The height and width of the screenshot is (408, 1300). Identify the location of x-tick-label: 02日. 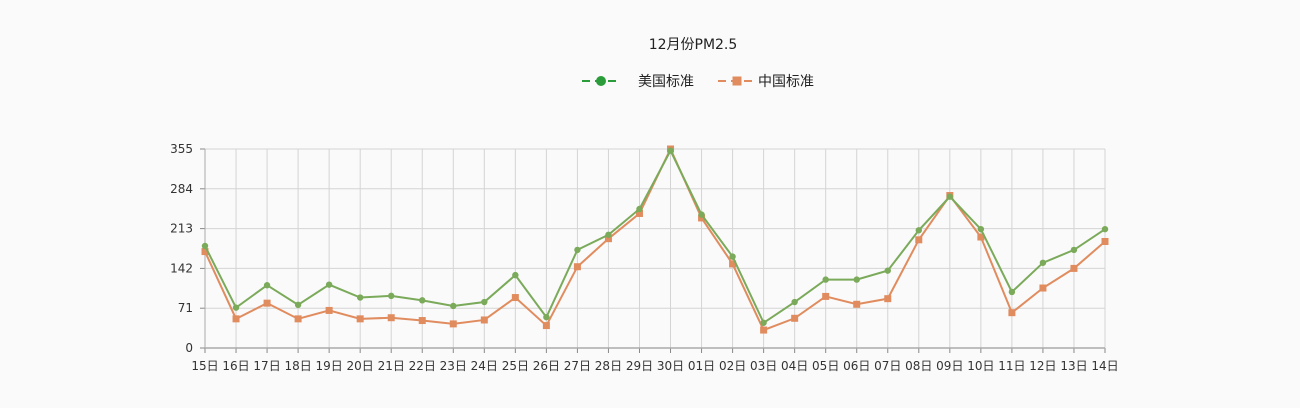
(732, 366).